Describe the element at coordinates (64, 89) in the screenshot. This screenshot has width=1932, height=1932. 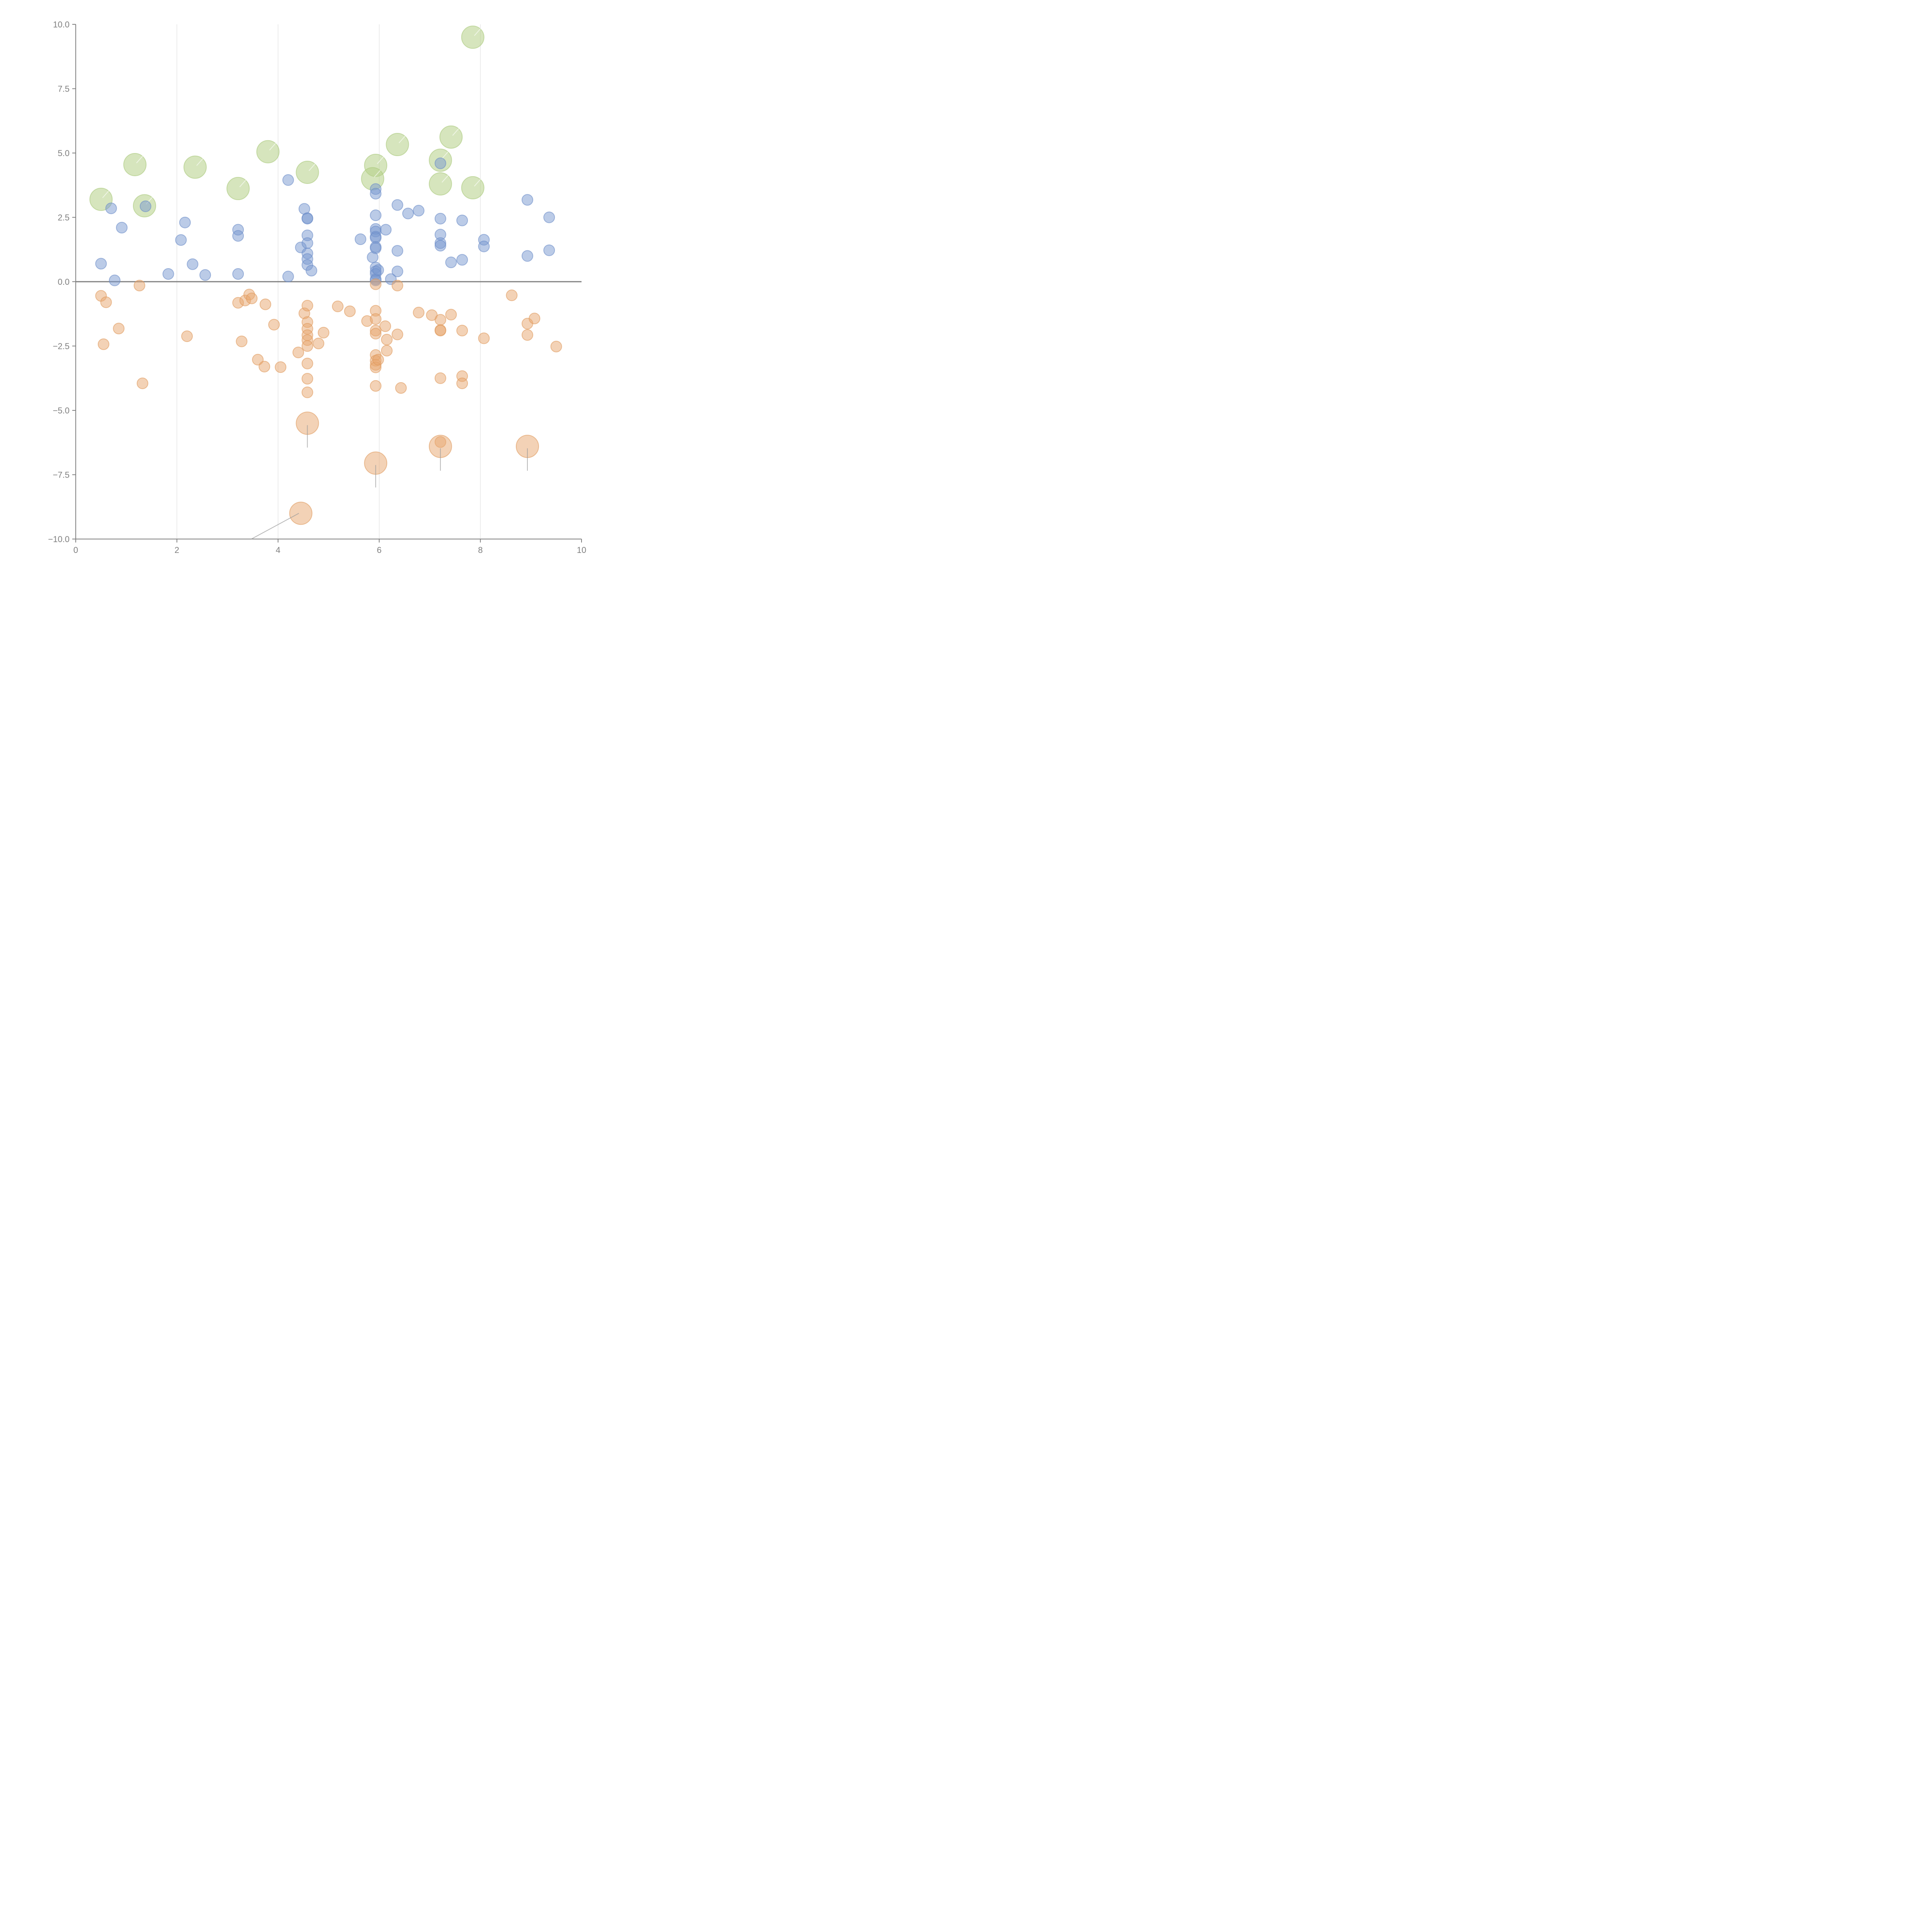
I see `y-tick-label: 7.5` at that location.